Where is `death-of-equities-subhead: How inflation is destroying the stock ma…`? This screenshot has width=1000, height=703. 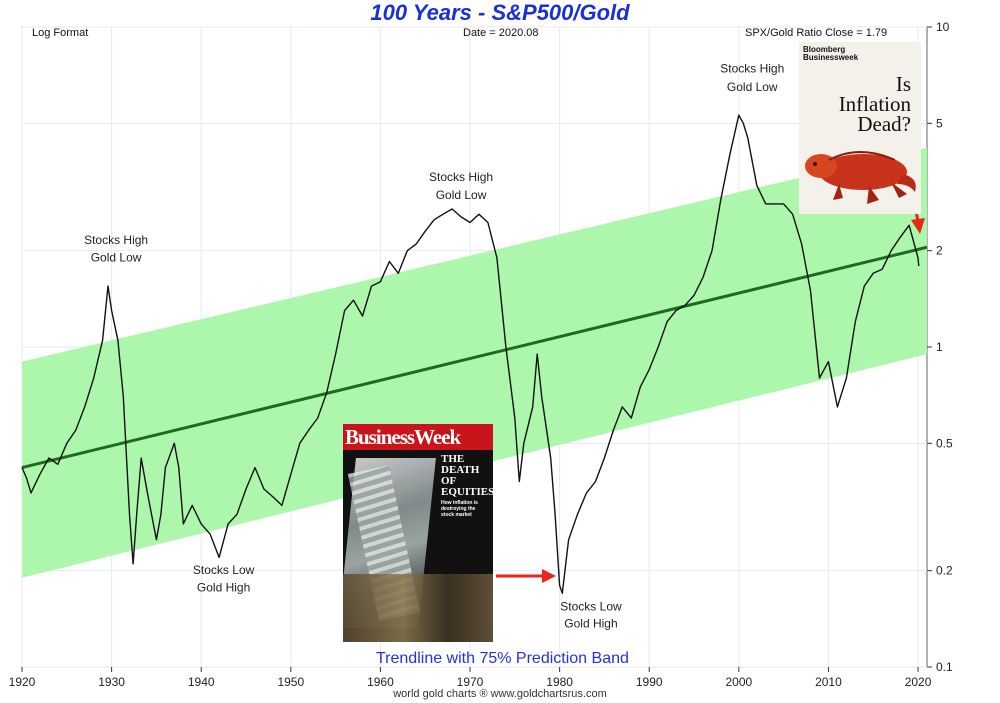 death-of-equities-subhead: How inflation is destroying the stock ma… is located at coordinates (459, 509).